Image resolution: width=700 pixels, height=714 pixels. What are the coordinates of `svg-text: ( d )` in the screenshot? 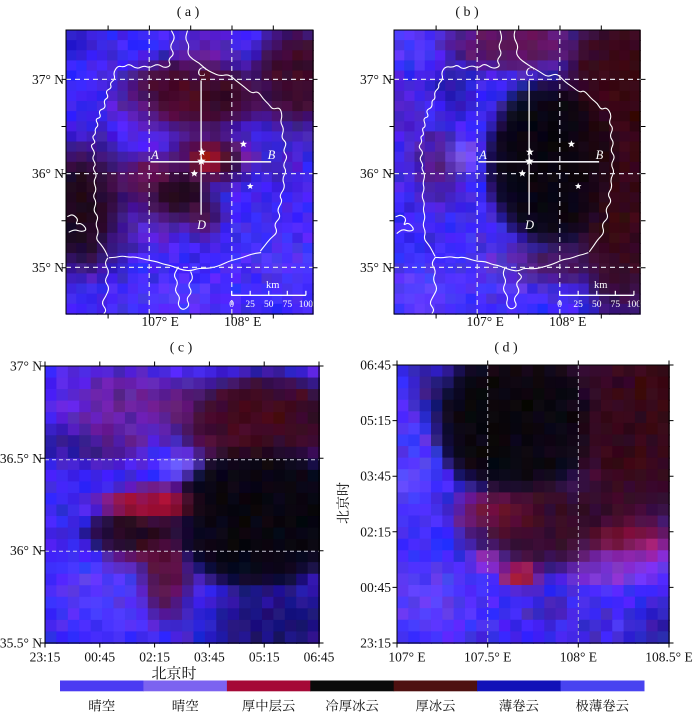 It's located at (506, 348).